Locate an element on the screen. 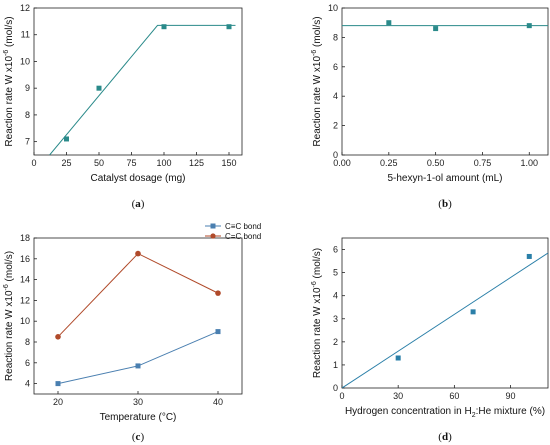  legend-label: C≡C bond is located at coordinates (243, 226).